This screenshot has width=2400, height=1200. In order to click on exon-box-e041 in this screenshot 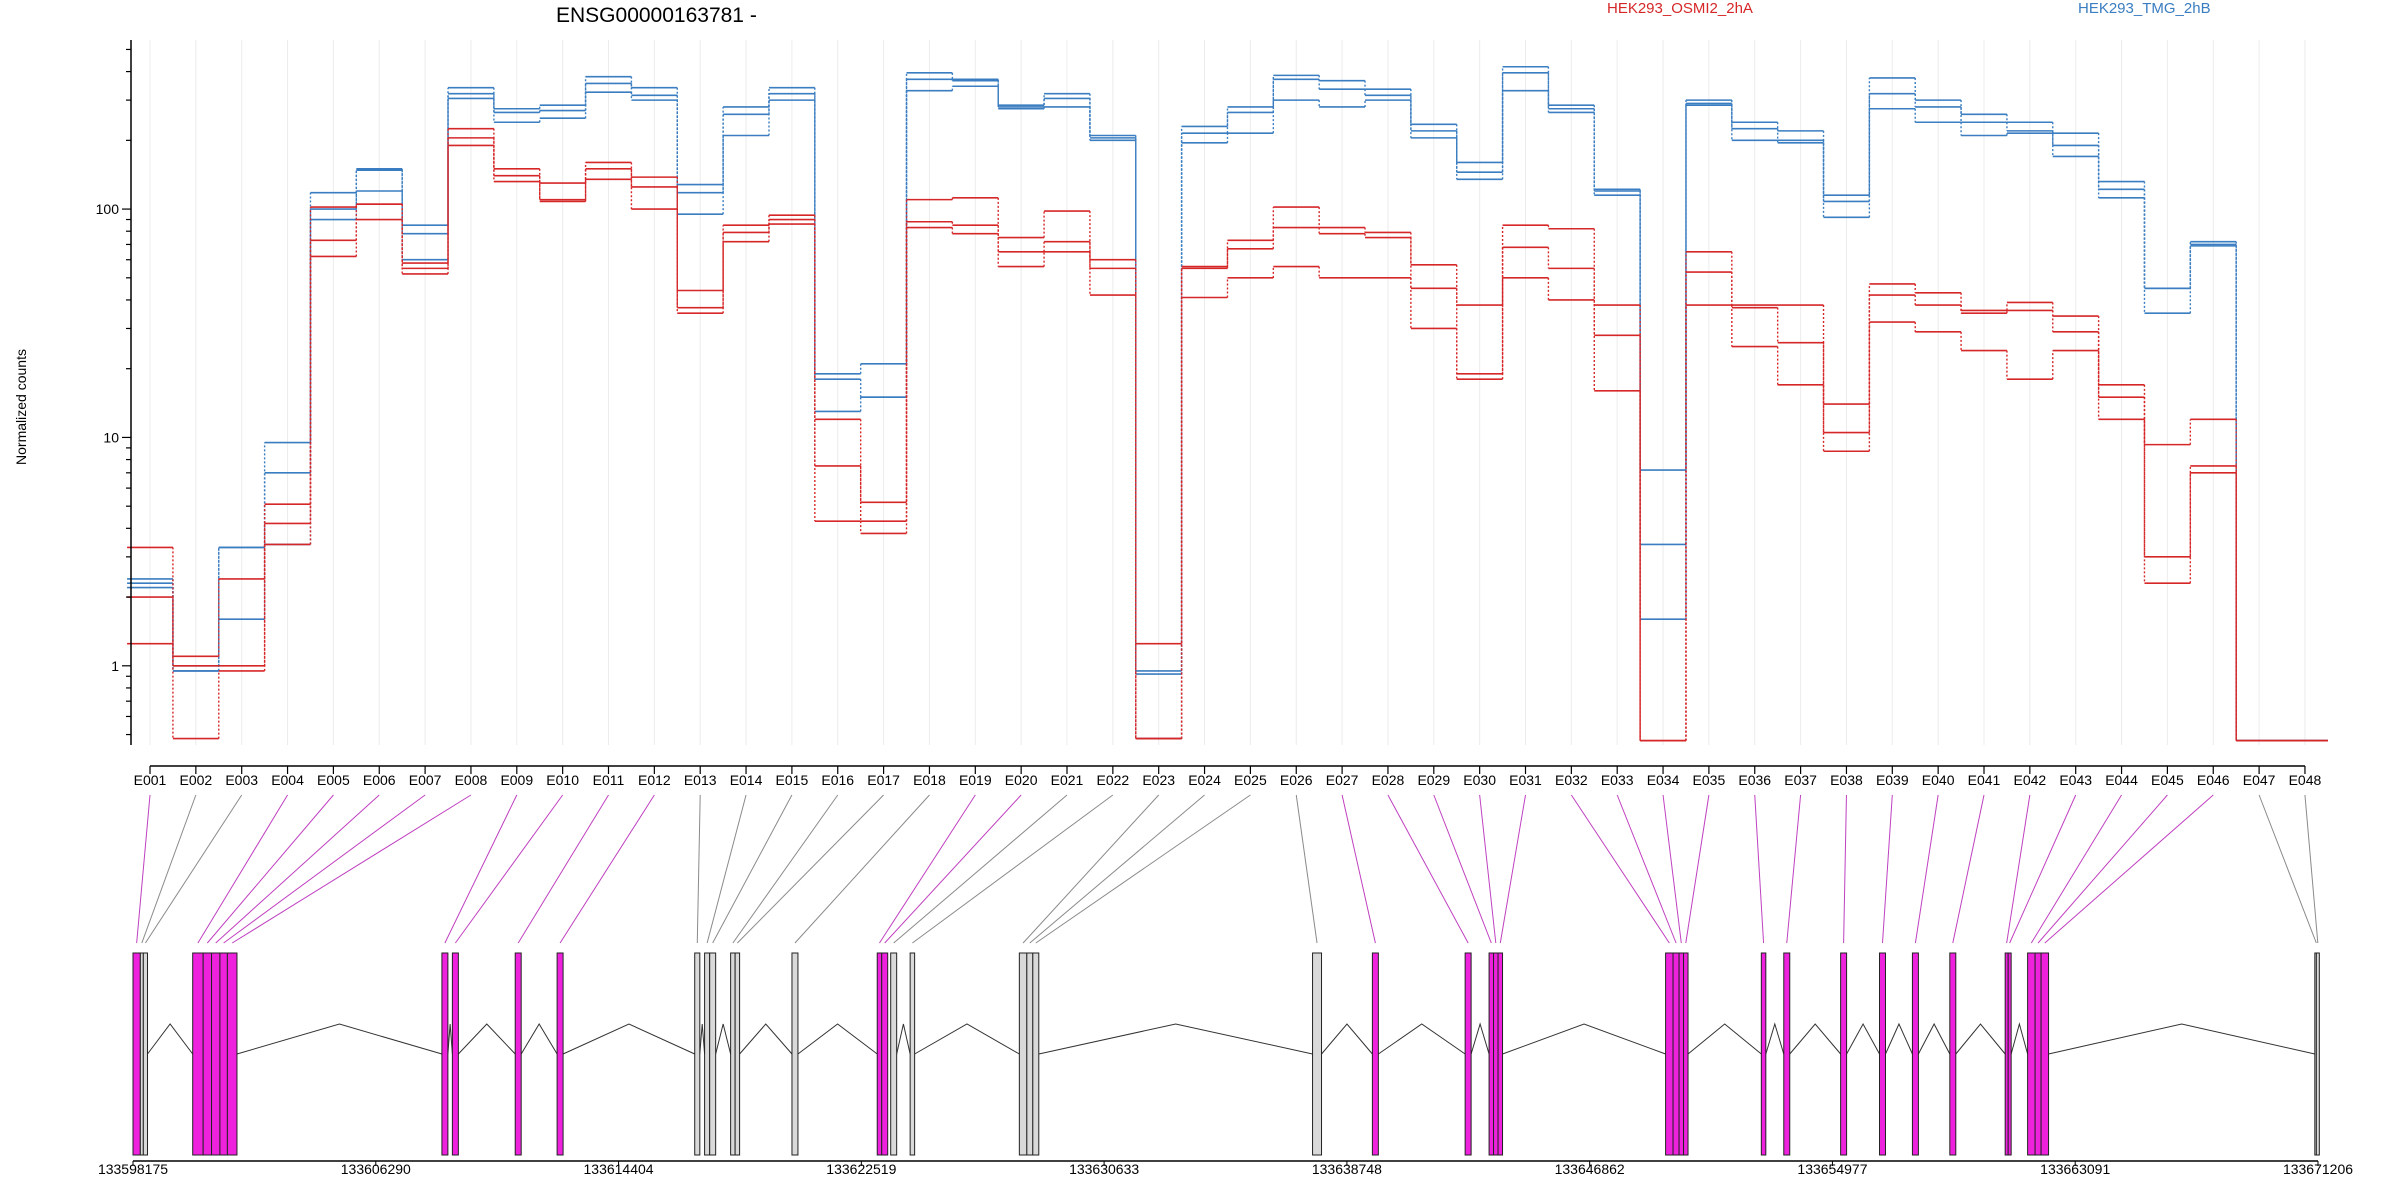, I will do `click(1953, 1054)`.